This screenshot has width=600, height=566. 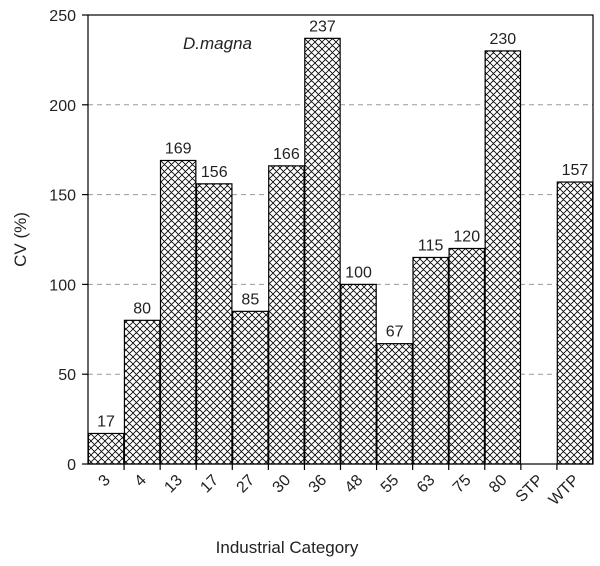 I want to click on x-tick-label: 48, so click(x=354, y=484).